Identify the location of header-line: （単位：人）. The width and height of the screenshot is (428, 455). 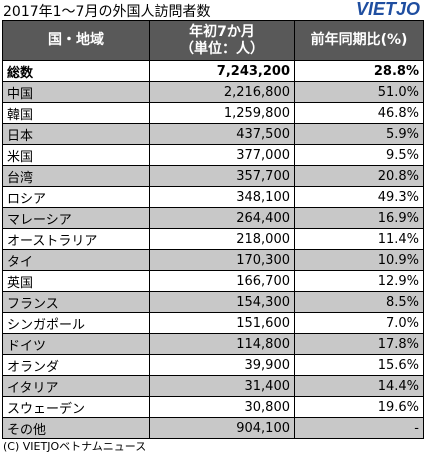
(222, 48).